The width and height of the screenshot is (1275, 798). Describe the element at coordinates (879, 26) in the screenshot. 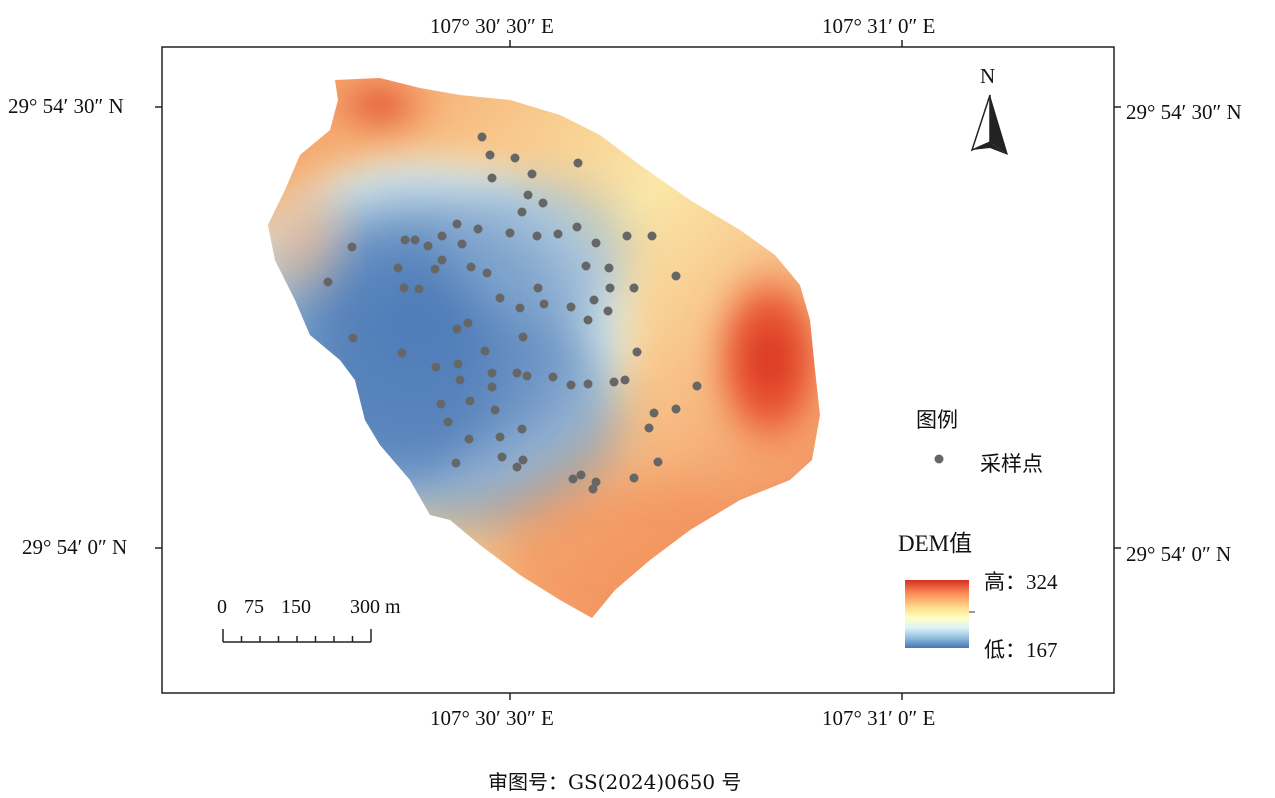

I see `longitude-label-top-right: 107° 31′ 0″ E` at that location.